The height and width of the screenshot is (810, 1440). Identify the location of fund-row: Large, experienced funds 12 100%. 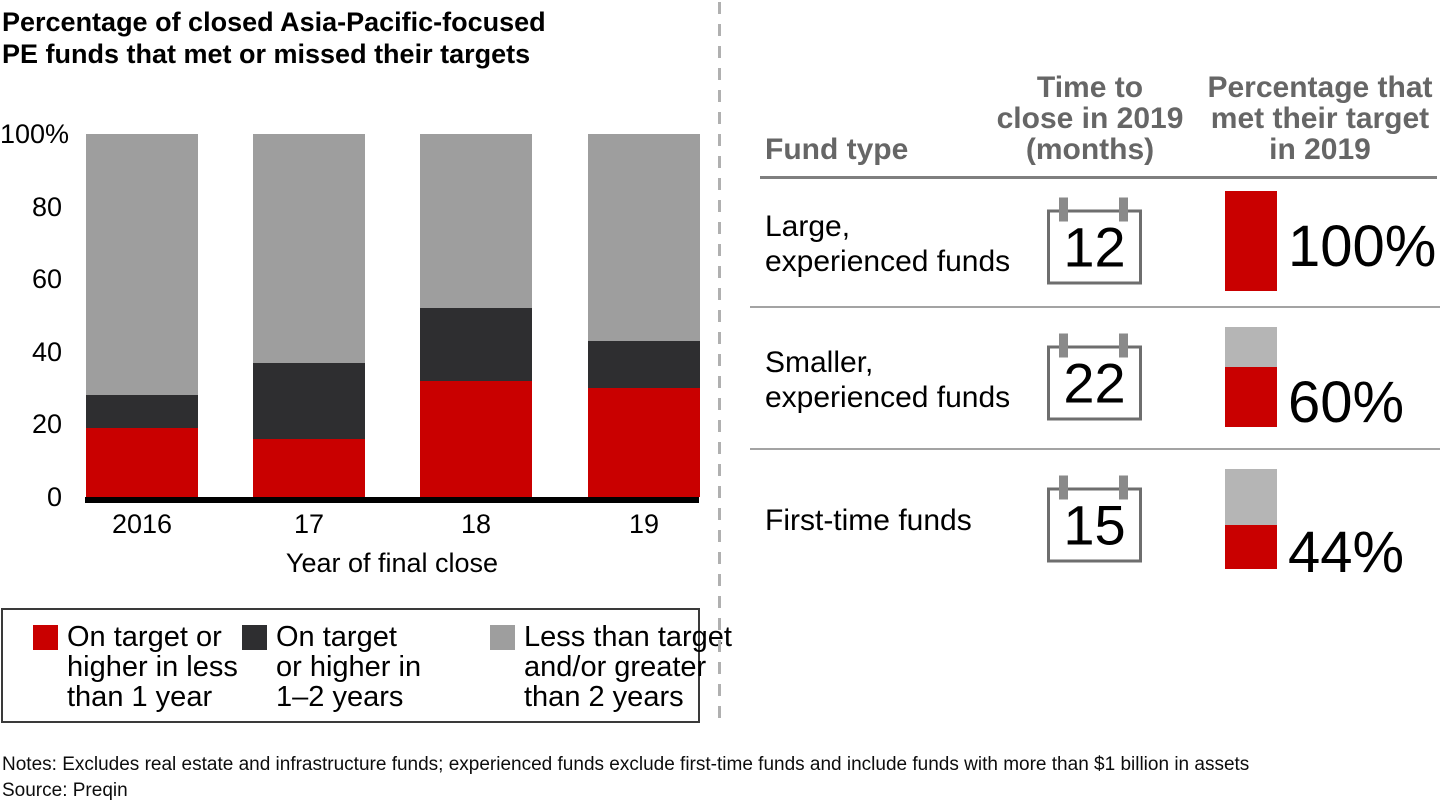
(1095, 242).